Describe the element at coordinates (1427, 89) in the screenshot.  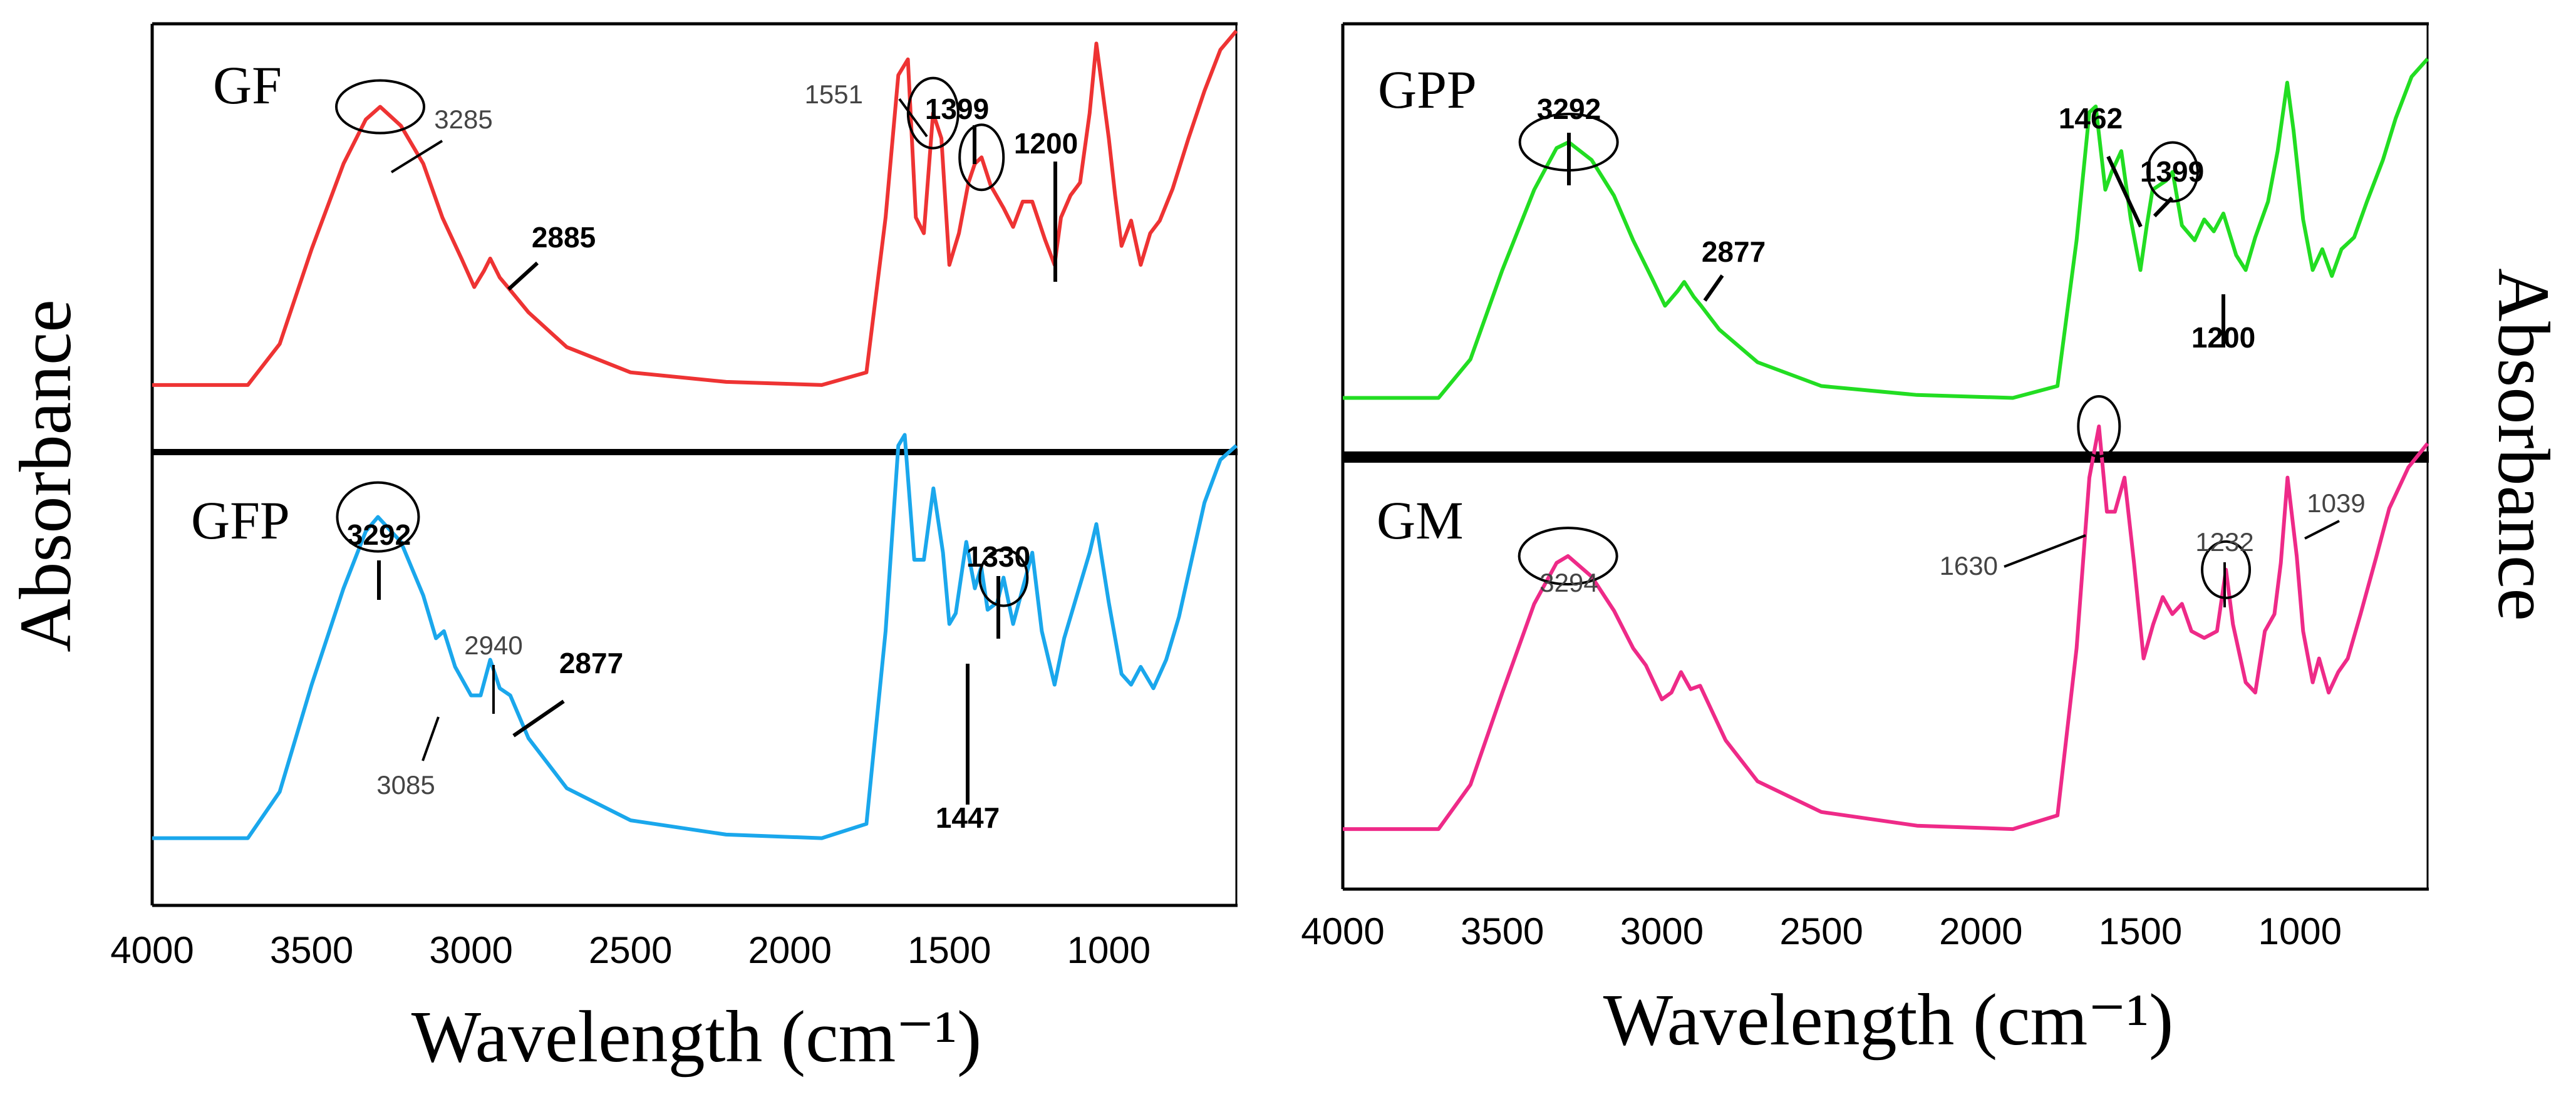
I see `panel-name-gpp: GPP` at that location.